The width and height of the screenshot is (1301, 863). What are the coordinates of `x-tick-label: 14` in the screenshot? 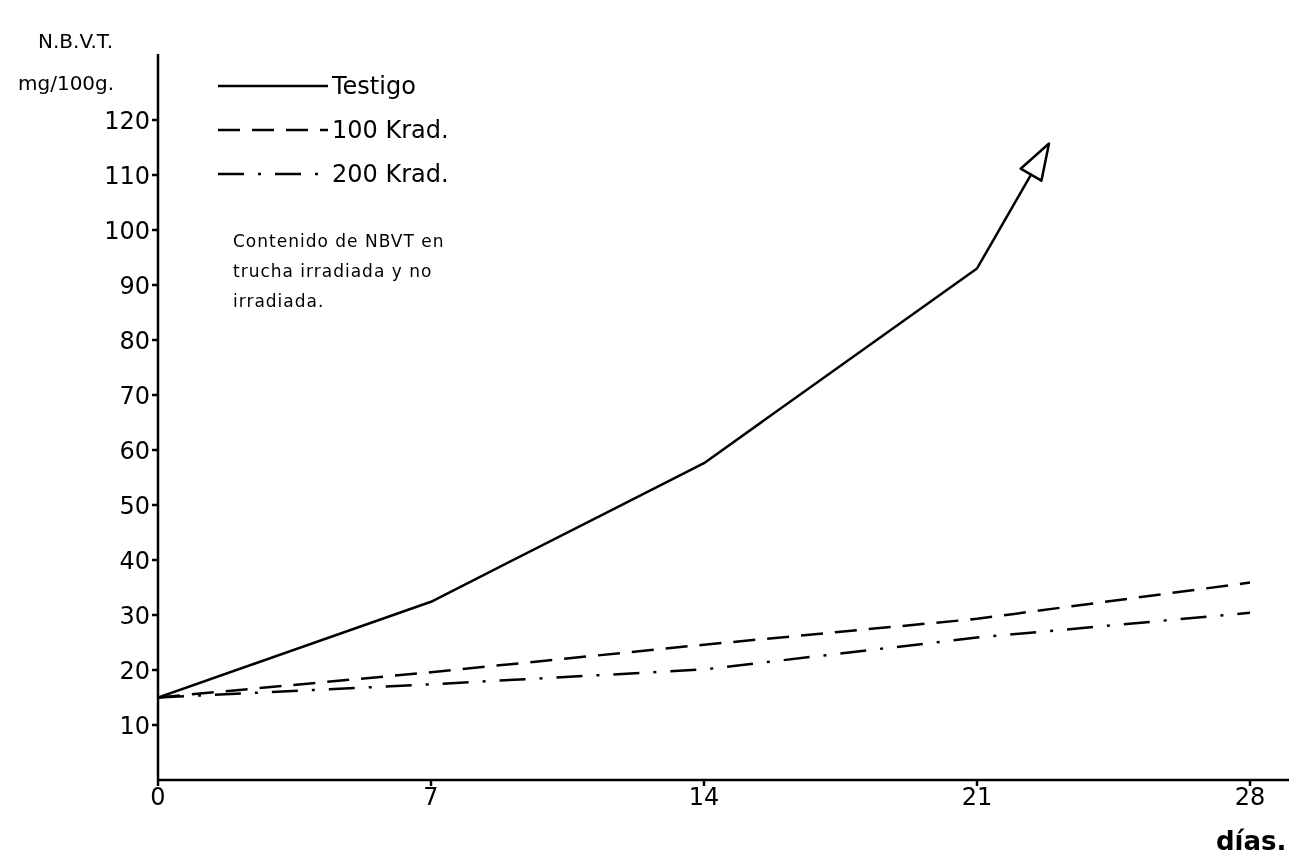 It's located at (704, 797).